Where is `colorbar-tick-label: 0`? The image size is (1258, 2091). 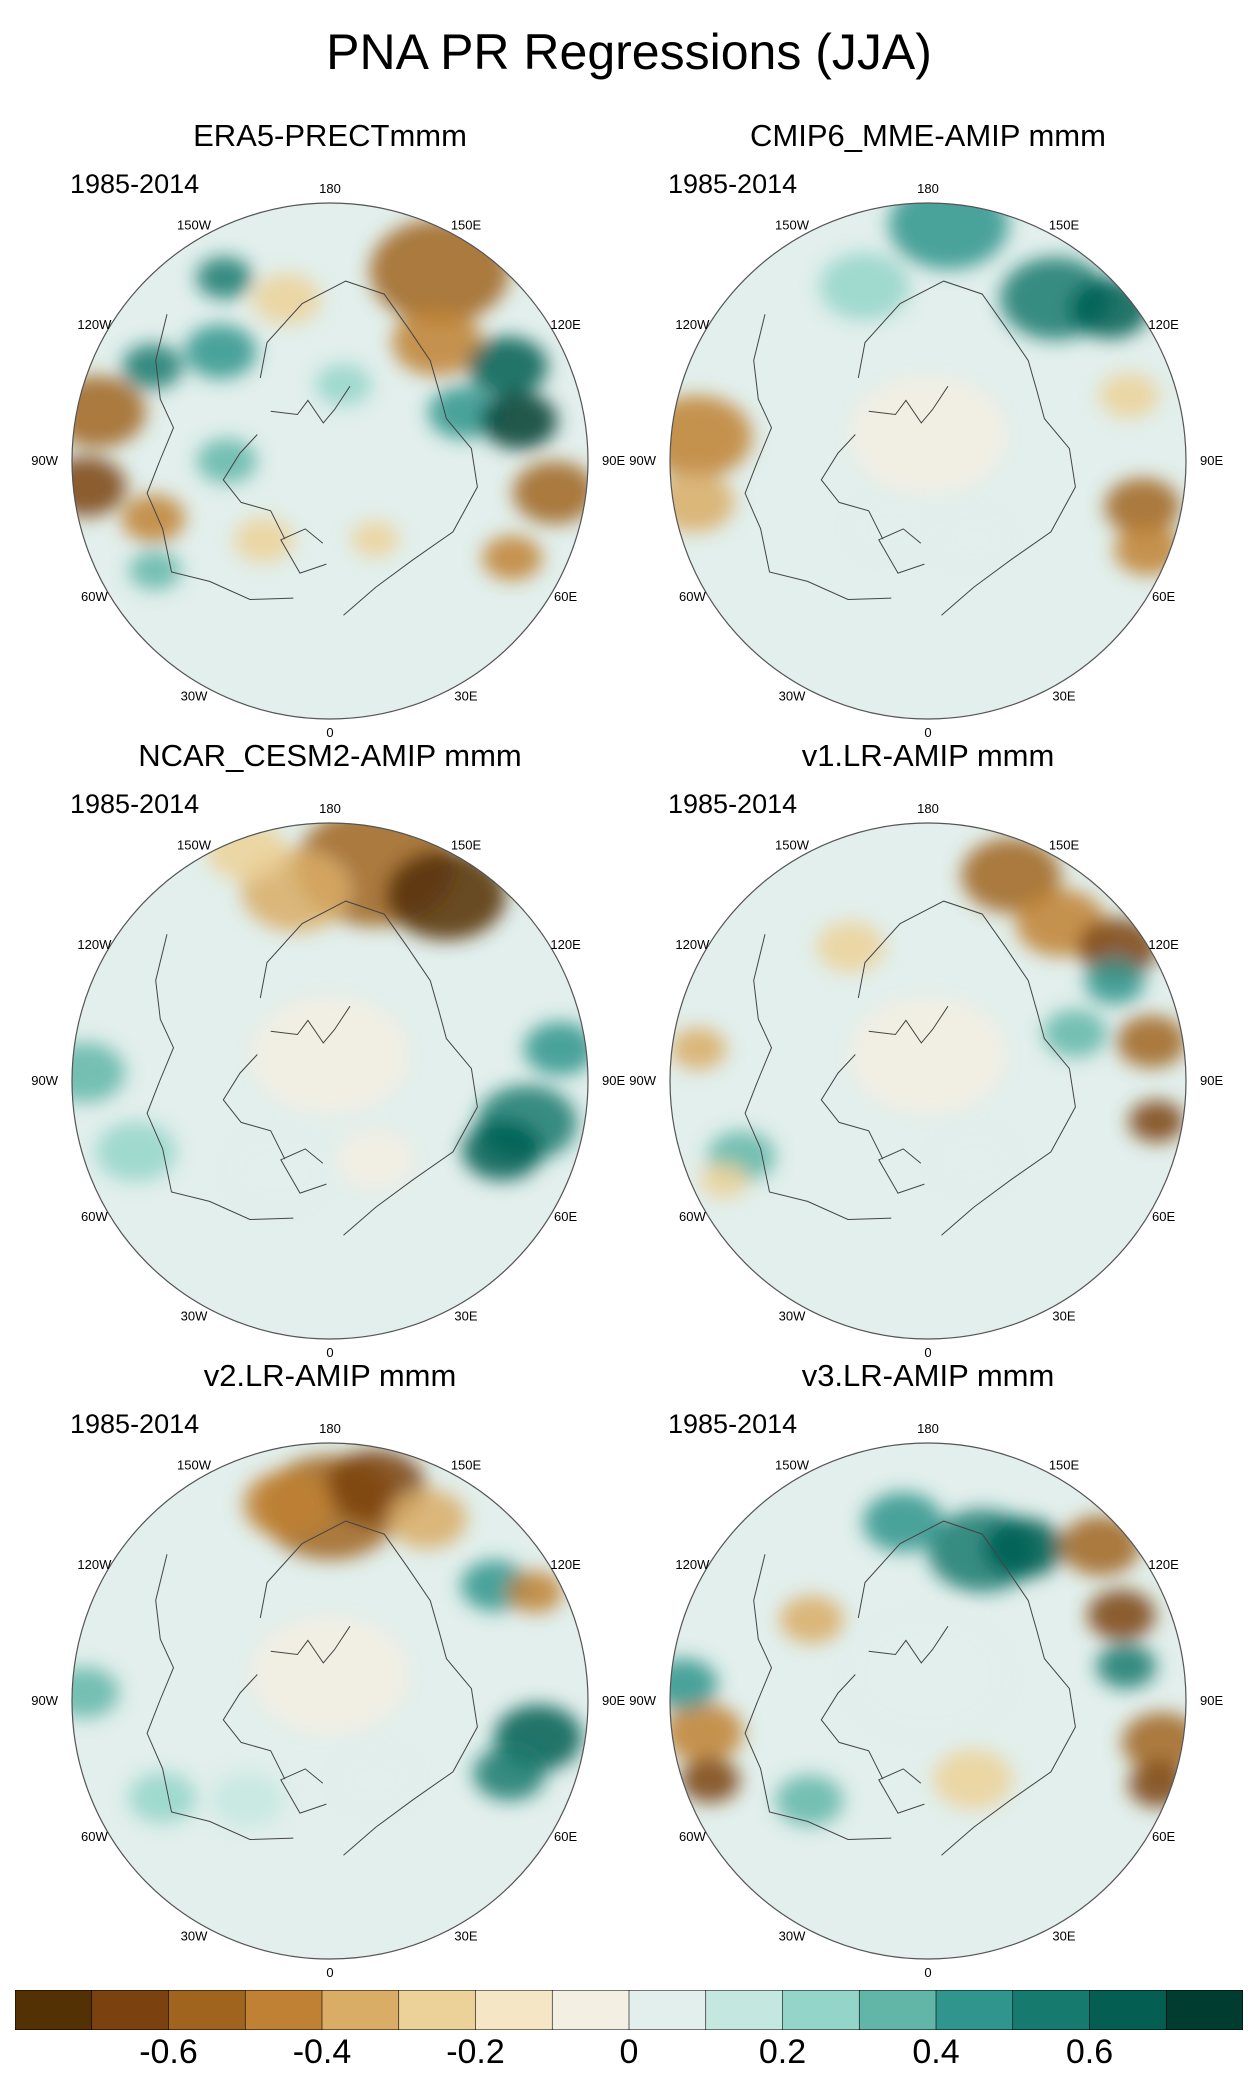
colorbar-tick-label: 0 is located at coordinates (629, 2052).